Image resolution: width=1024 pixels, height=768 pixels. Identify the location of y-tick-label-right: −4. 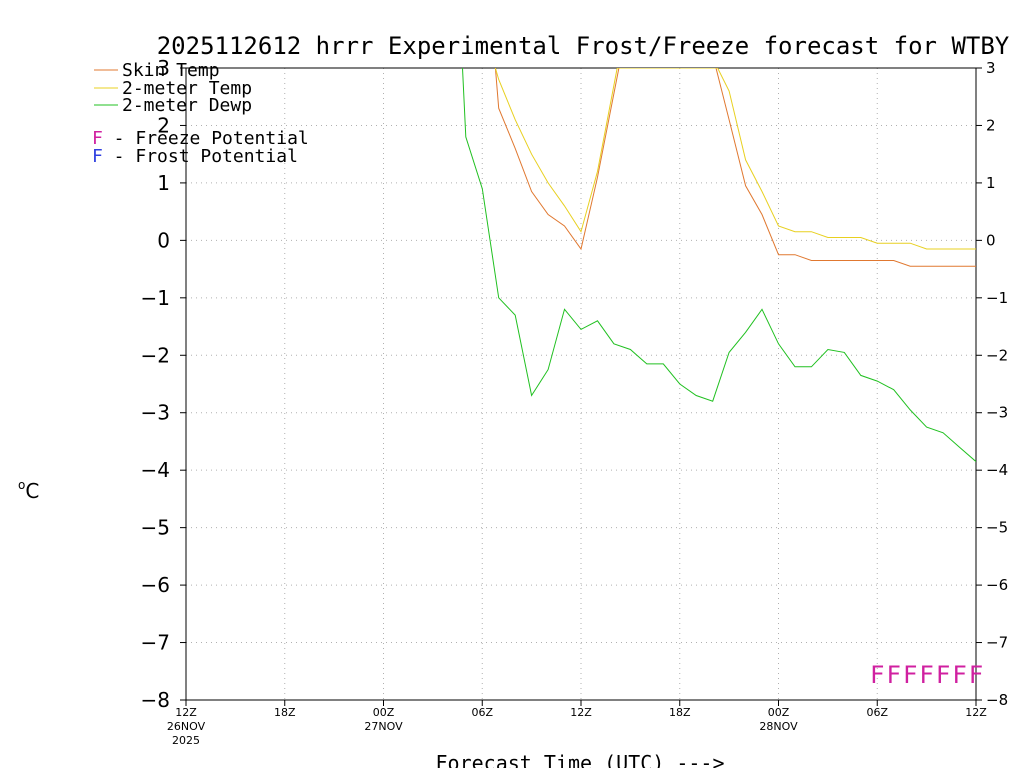
(997, 470).